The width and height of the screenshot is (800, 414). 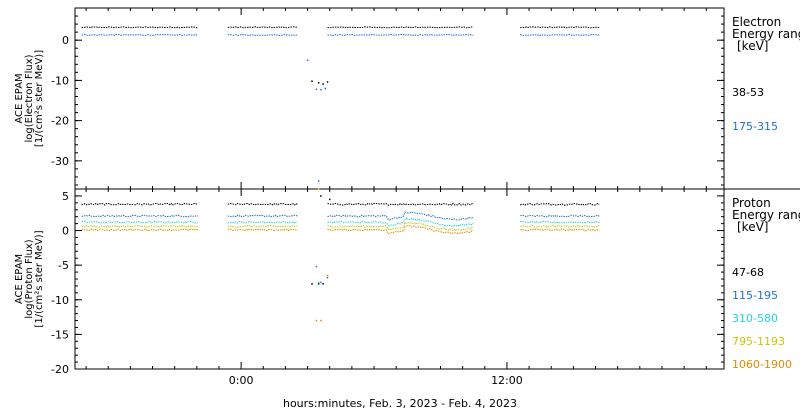 I want to click on proton-ylabel-line: ACE EPAM, so click(x=19, y=279).